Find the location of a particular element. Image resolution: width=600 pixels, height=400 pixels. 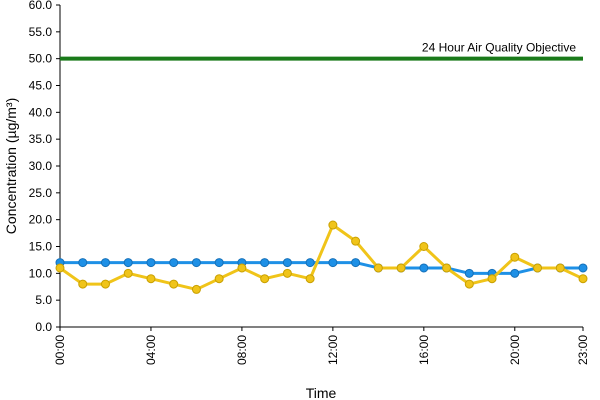

y-tick-label: 40.0 is located at coordinates (41, 112).